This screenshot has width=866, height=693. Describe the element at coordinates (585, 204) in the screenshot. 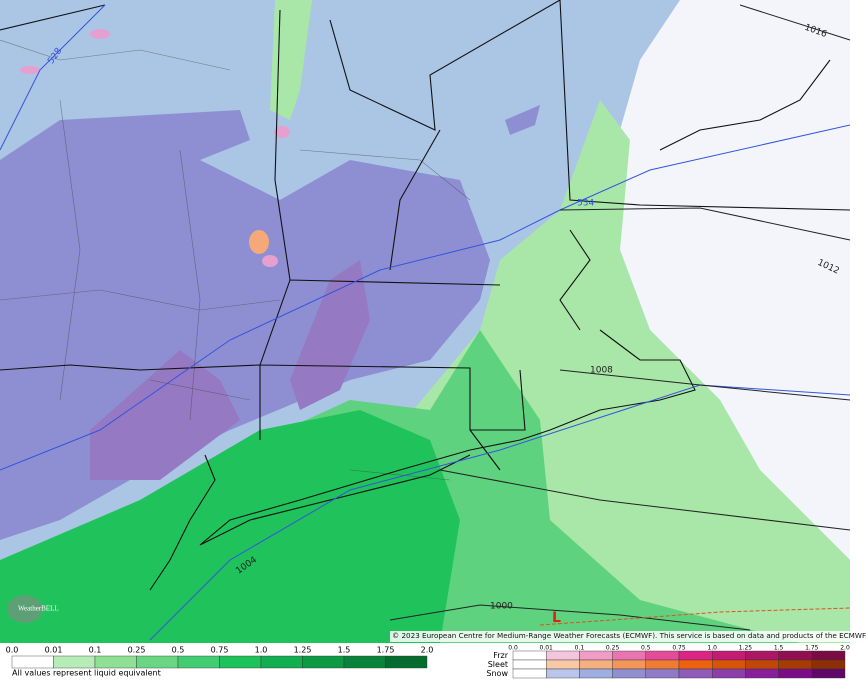

I see `contour-label: 534` at that location.